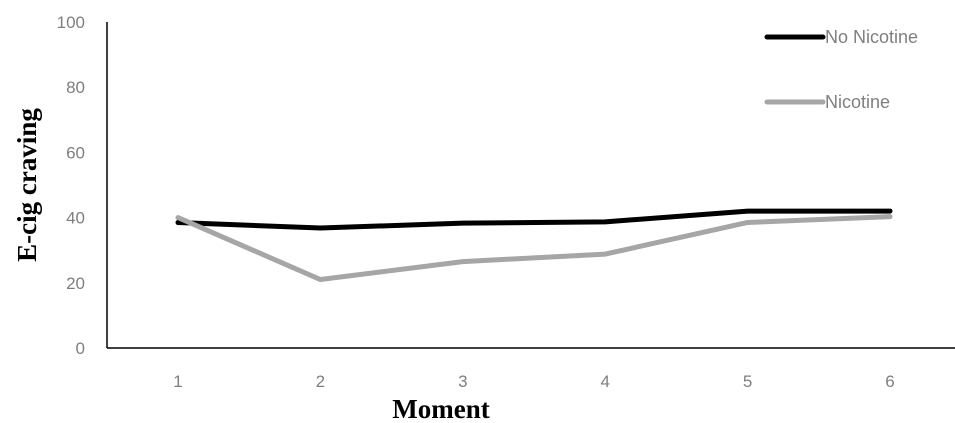  Describe the element at coordinates (871, 37) in the screenshot. I see `legend-label: No Nicotine` at that location.